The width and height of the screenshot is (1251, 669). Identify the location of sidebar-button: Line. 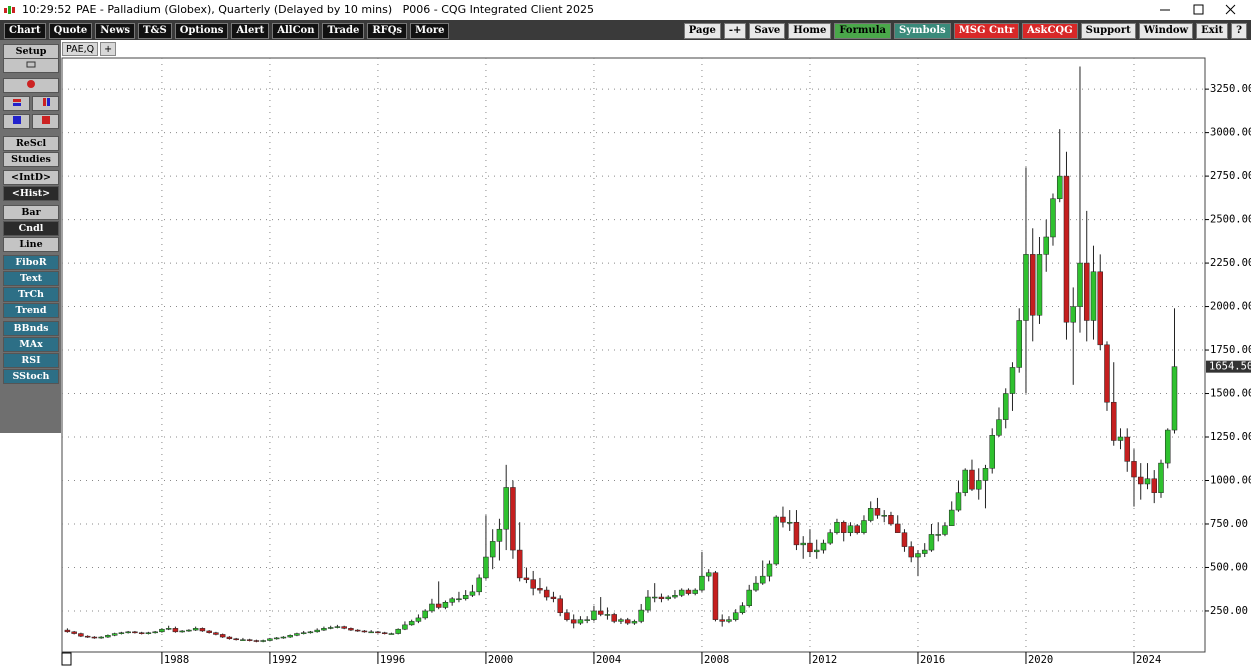
(31, 244).